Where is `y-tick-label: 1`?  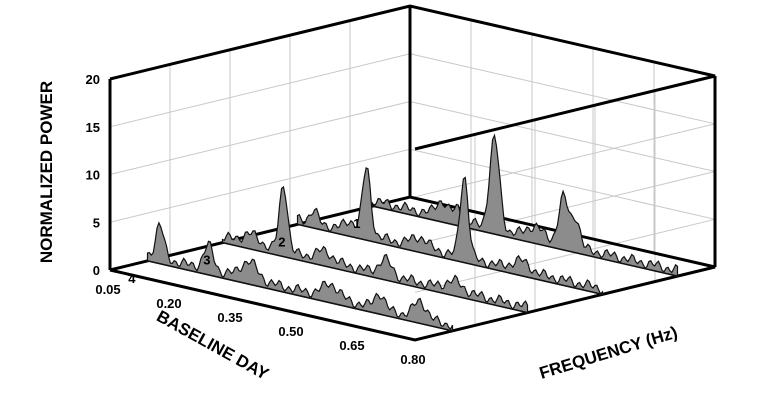 y-tick-label: 1 is located at coordinates (356, 223).